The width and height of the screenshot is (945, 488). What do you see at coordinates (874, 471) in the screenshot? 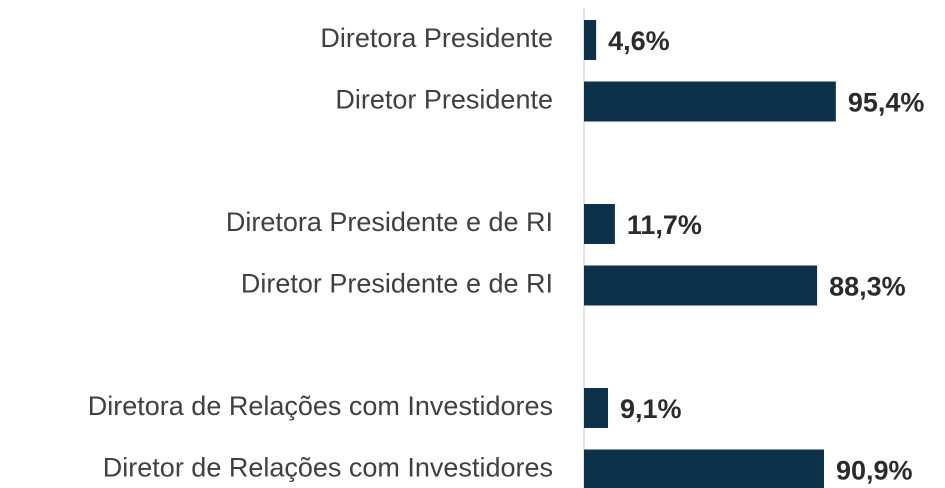
I see `value-label: 90,9%` at bounding box center [874, 471].